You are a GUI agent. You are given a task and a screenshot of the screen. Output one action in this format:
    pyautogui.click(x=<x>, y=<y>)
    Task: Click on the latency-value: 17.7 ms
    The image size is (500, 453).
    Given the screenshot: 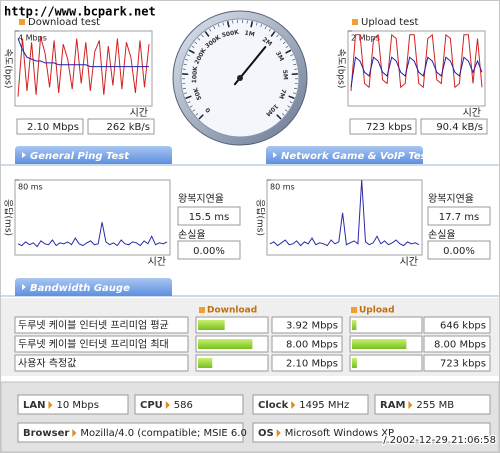 What is the action you would take?
    pyautogui.click(x=459, y=217)
    